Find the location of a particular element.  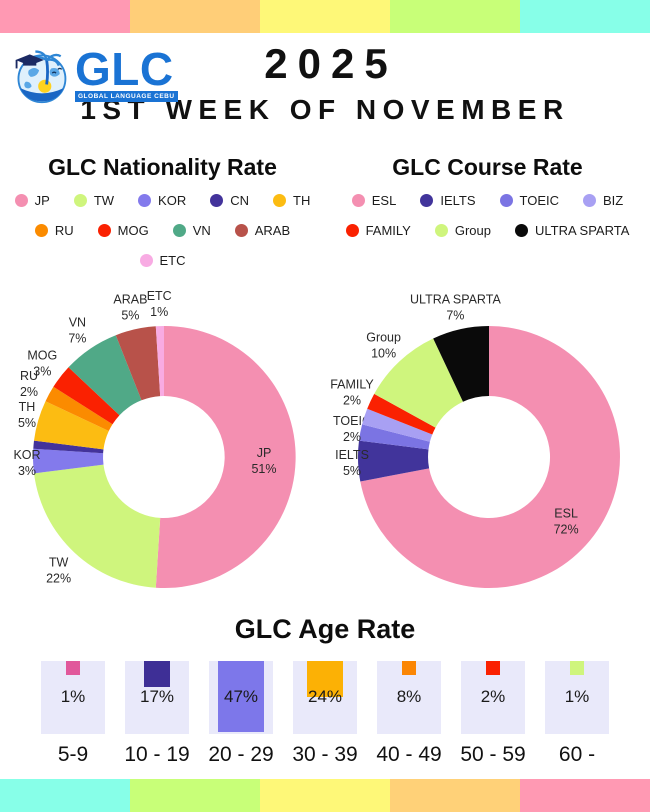

slice-esl is located at coordinates (490, 457).